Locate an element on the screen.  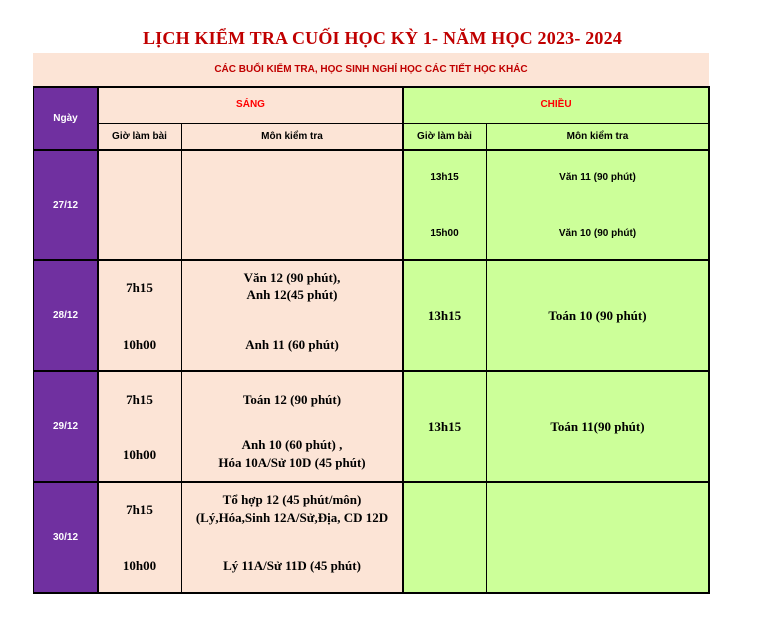
rule-header-bottom is located at coordinates (371, 150).